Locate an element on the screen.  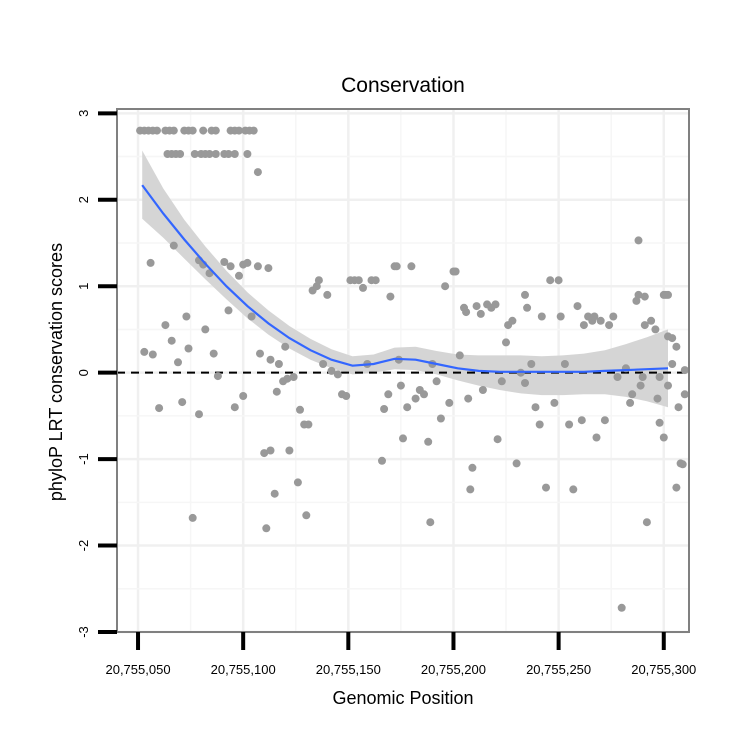
chart-title: Conservation is located at coordinates (403, 85).